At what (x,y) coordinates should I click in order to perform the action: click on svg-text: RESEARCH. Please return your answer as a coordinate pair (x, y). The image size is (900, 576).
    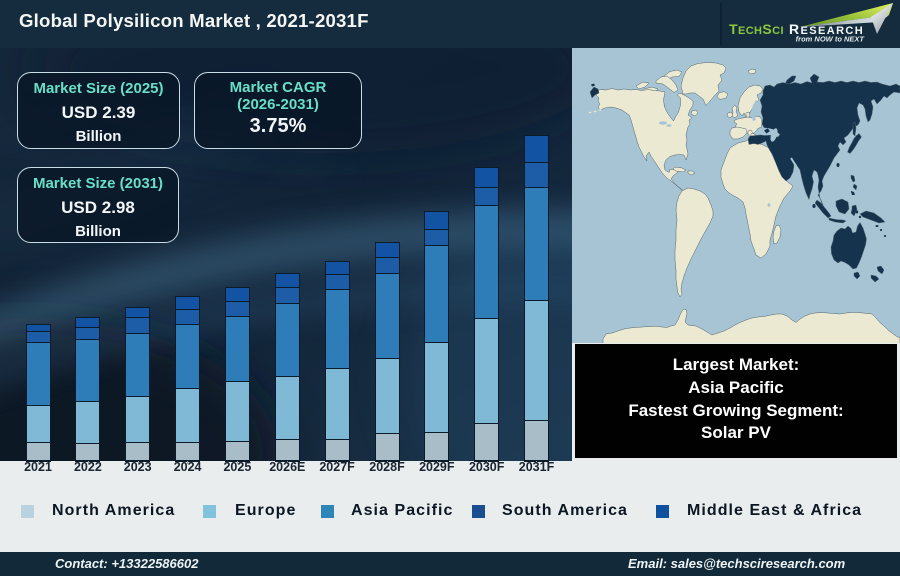
    Looking at the image, I should click on (826, 29).